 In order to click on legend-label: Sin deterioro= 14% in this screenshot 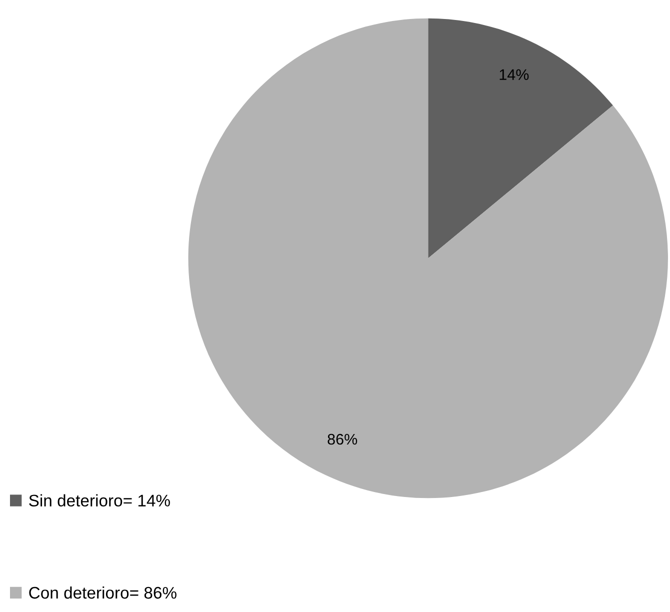, I will do `click(99, 500)`.